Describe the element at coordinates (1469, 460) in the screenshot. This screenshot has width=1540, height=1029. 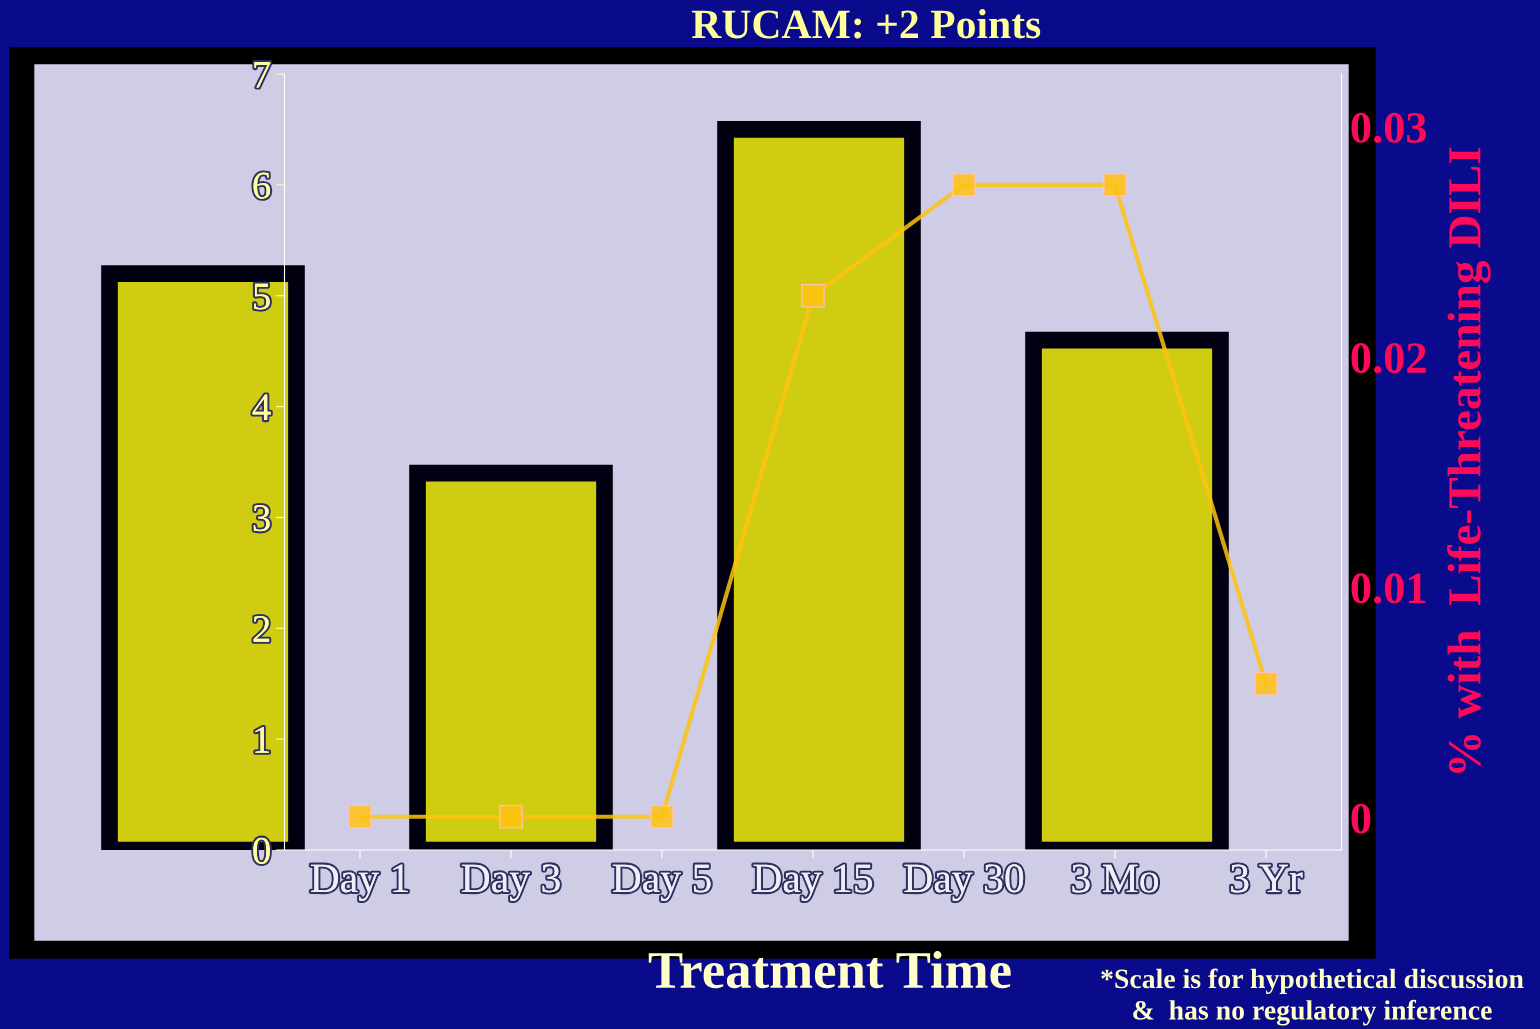
I see `y2-axis-title: % with Life-Threatening DILI` at that location.